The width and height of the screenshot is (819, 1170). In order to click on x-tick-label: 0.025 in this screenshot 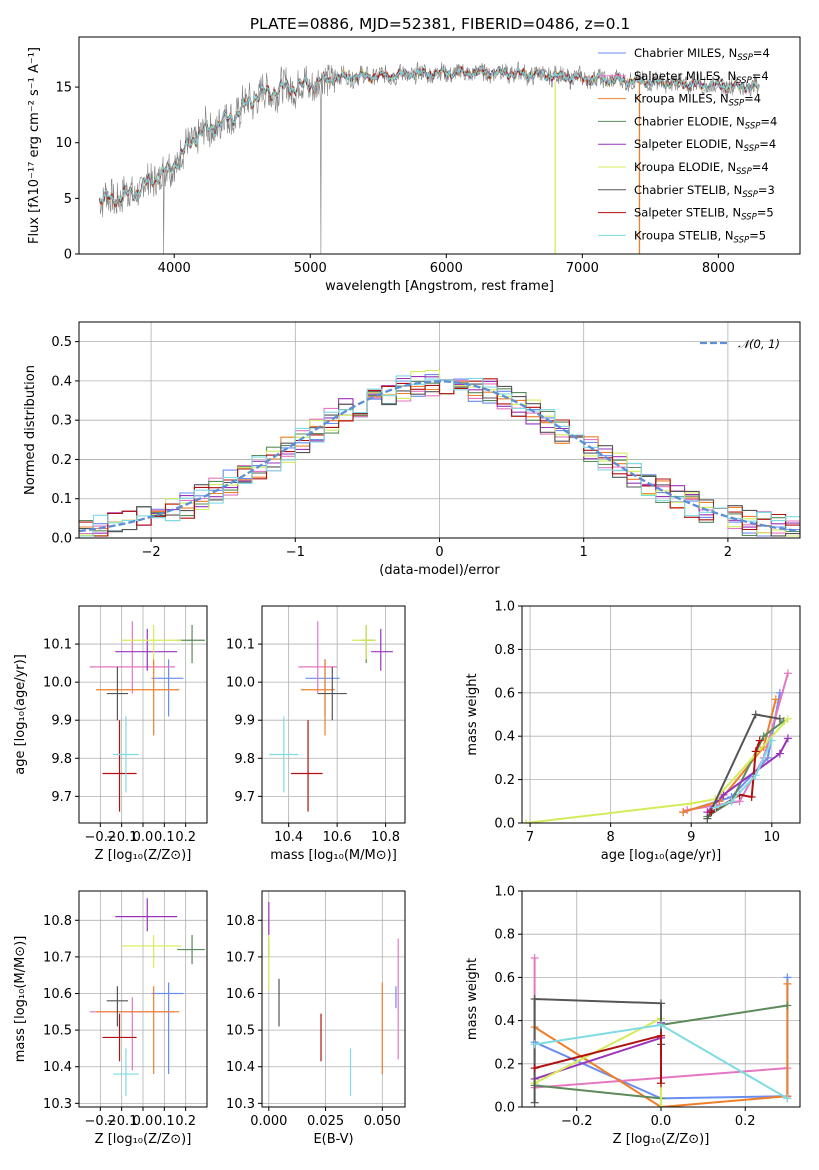, I will do `click(325, 1121)`.